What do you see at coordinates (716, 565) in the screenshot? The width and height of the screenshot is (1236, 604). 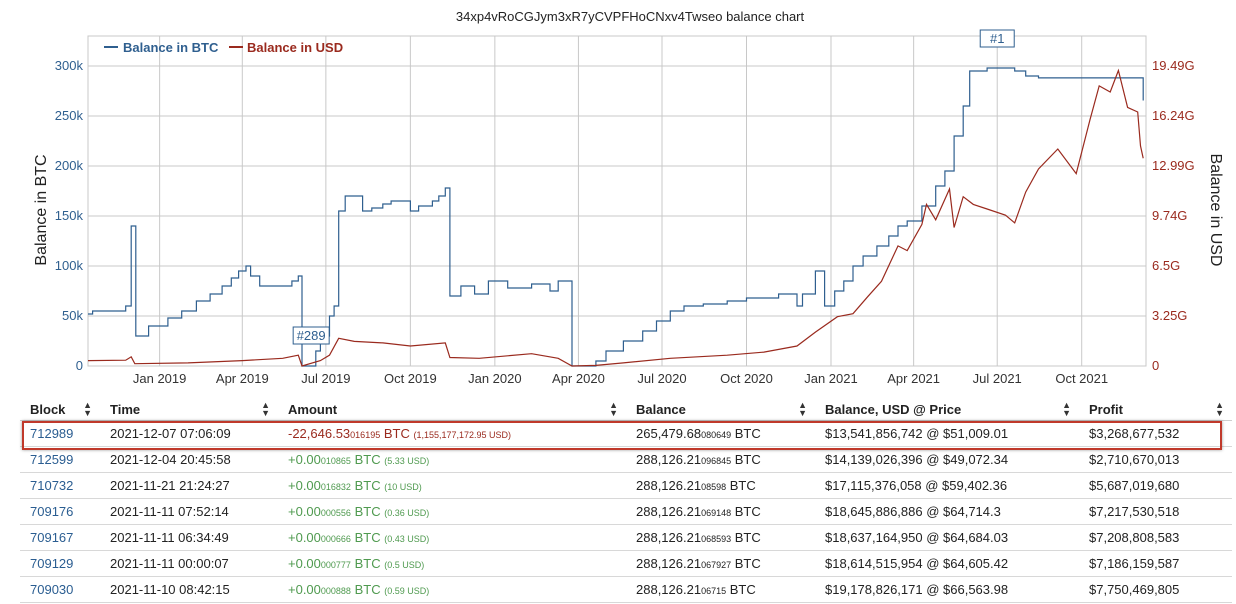 I see `balance-small: 067927` at bounding box center [716, 565].